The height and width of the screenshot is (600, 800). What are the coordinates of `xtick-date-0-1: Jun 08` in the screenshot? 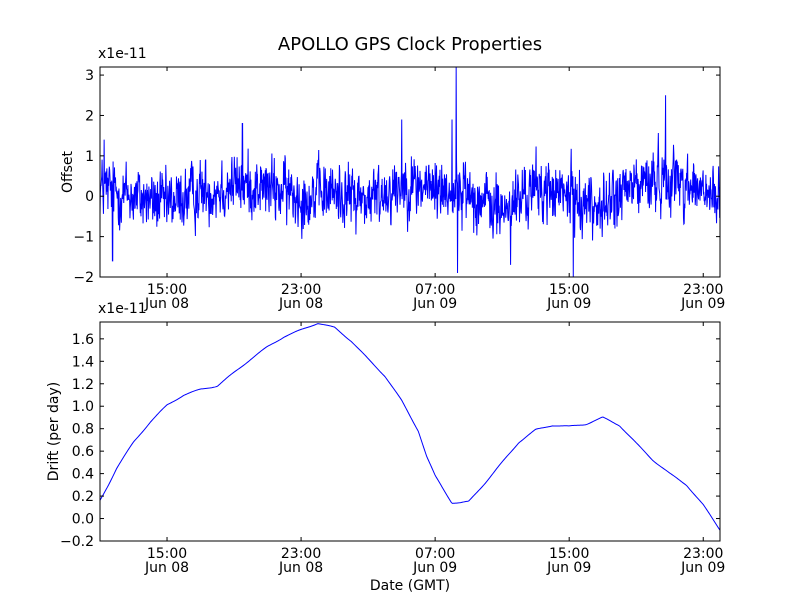 It's located at (300, 304).